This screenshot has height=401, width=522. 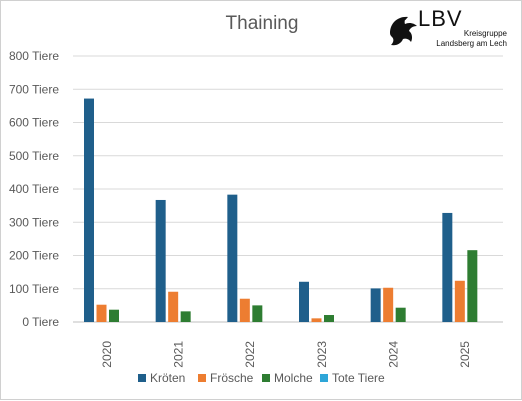 What do you see at coordinates (250, 354) in the screenshot?
I see `x-tick-label: 2022` at bounding box center [250, 354].